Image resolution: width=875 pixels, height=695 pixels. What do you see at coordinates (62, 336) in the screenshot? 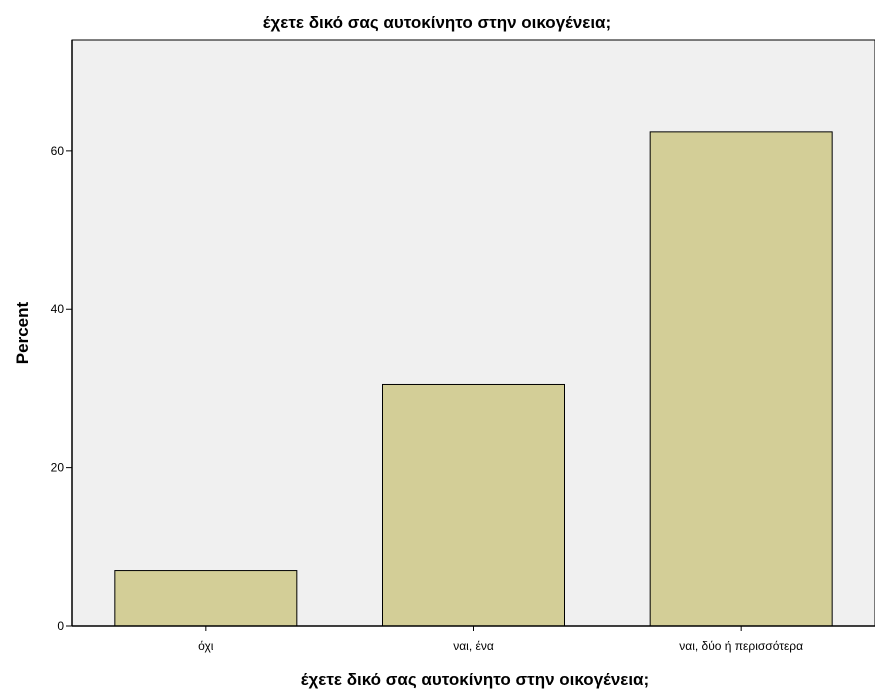
I see `y-axis: 0 20 40 60` at bounding box center [62, 336].